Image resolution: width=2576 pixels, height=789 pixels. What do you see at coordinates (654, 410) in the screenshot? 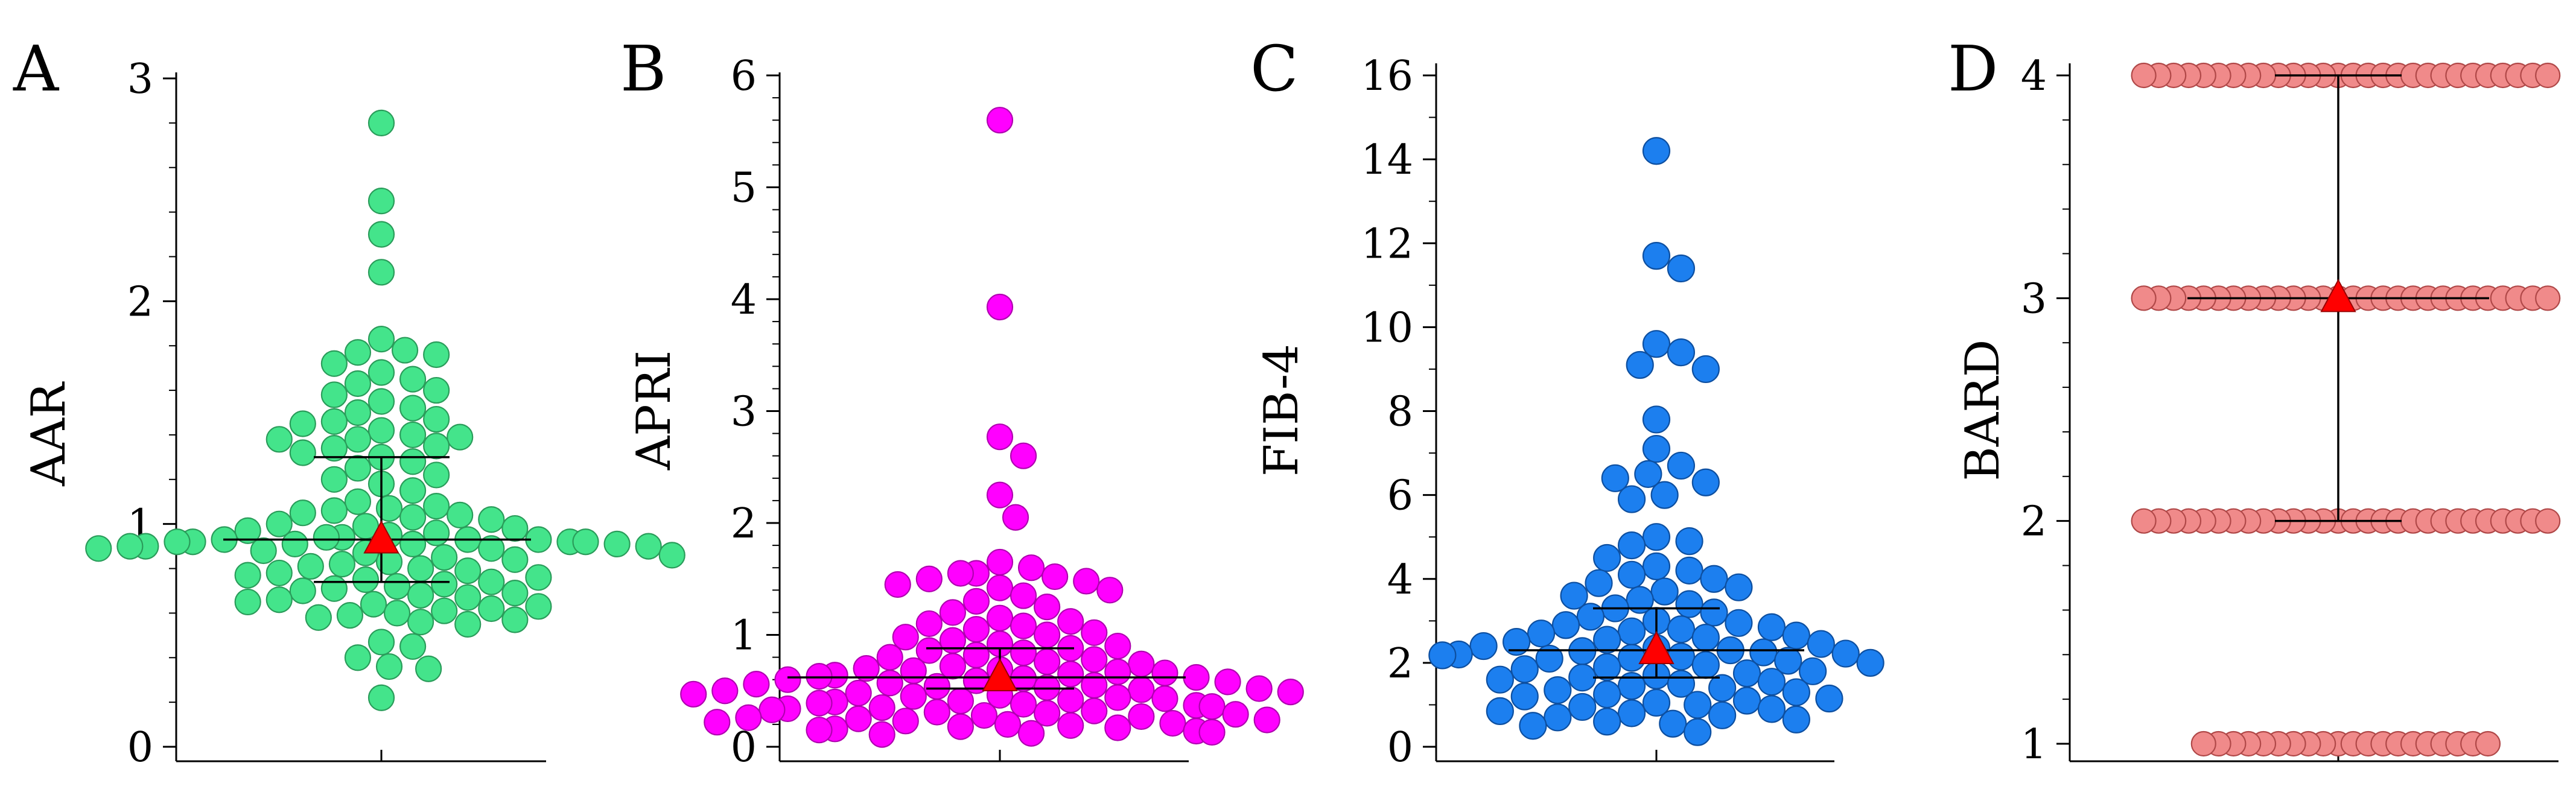
I see `ylabel-apri: APRI` at bounding box center [654, 410].